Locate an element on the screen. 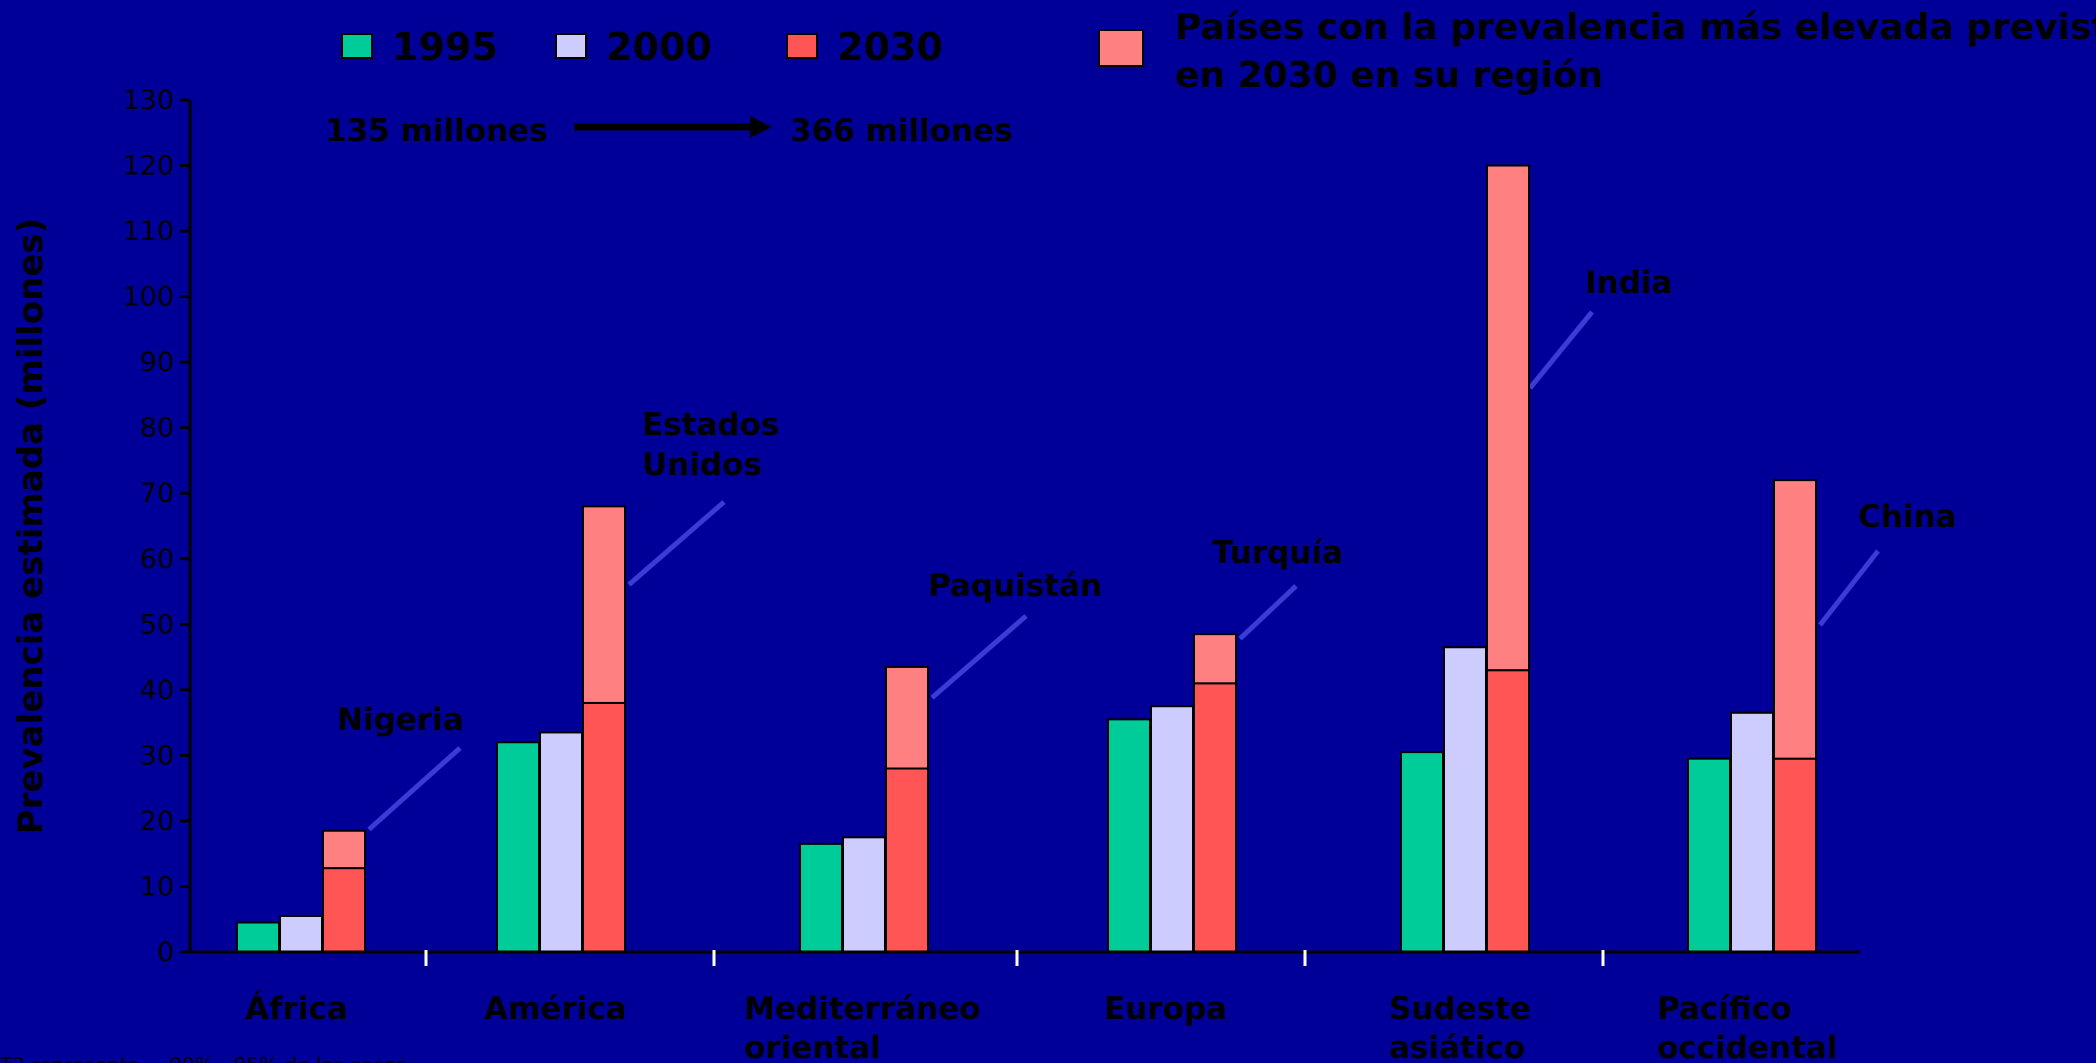  country-label: Nigeria is located at coordinates (400, 720).